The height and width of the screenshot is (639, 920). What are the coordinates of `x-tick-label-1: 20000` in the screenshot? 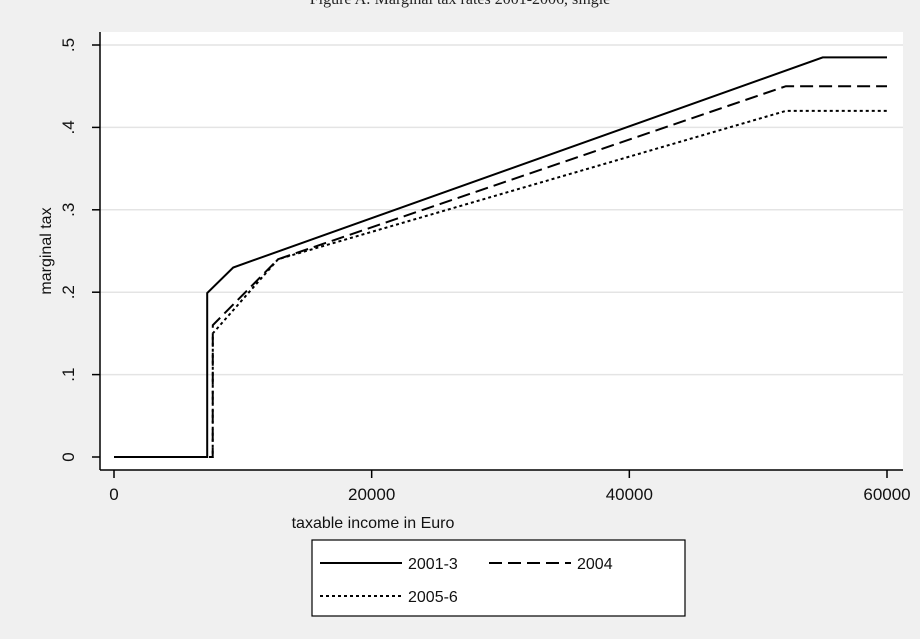 It's located at (371, 494).